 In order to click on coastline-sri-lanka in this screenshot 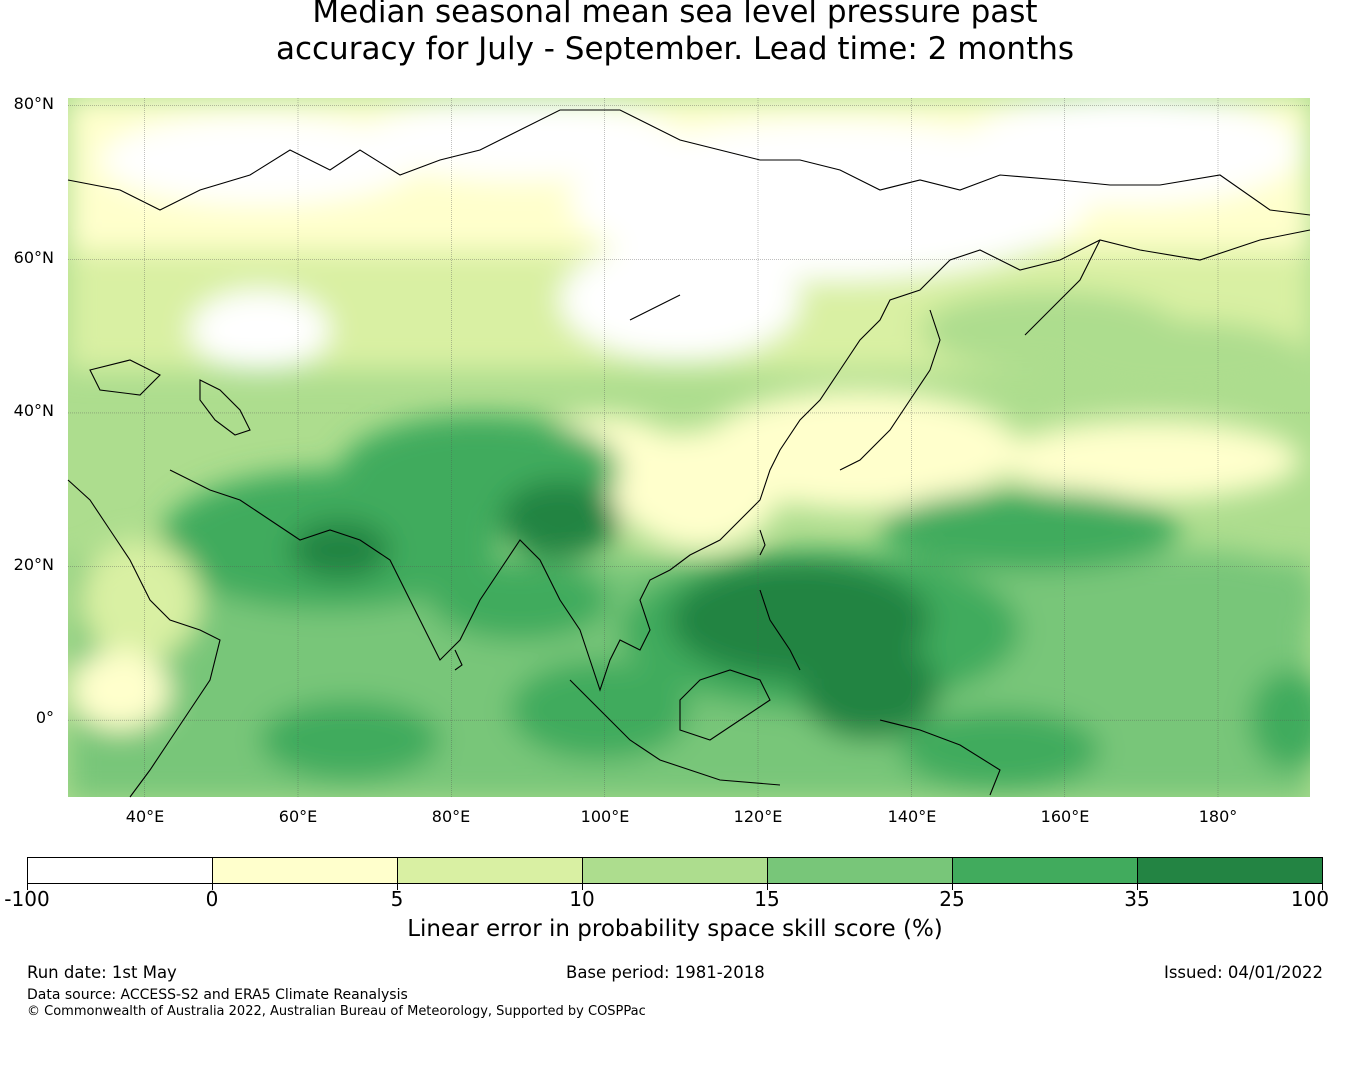, I will do `click(458, 660)`.